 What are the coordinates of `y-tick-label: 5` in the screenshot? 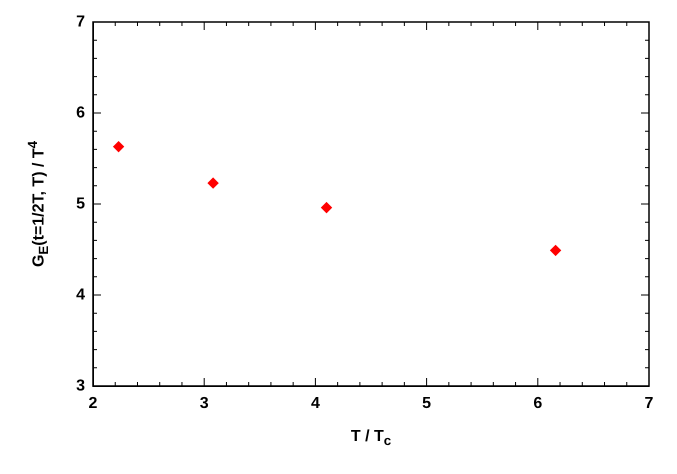 It's located at (81, 203).